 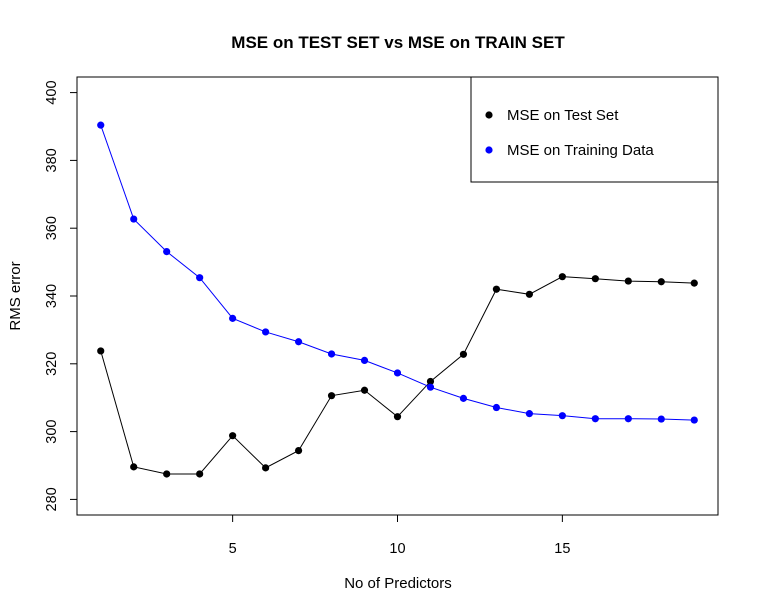 I want to click on y-axis: 280 300 320 340 360 380 400, so click(x=61, y=296).